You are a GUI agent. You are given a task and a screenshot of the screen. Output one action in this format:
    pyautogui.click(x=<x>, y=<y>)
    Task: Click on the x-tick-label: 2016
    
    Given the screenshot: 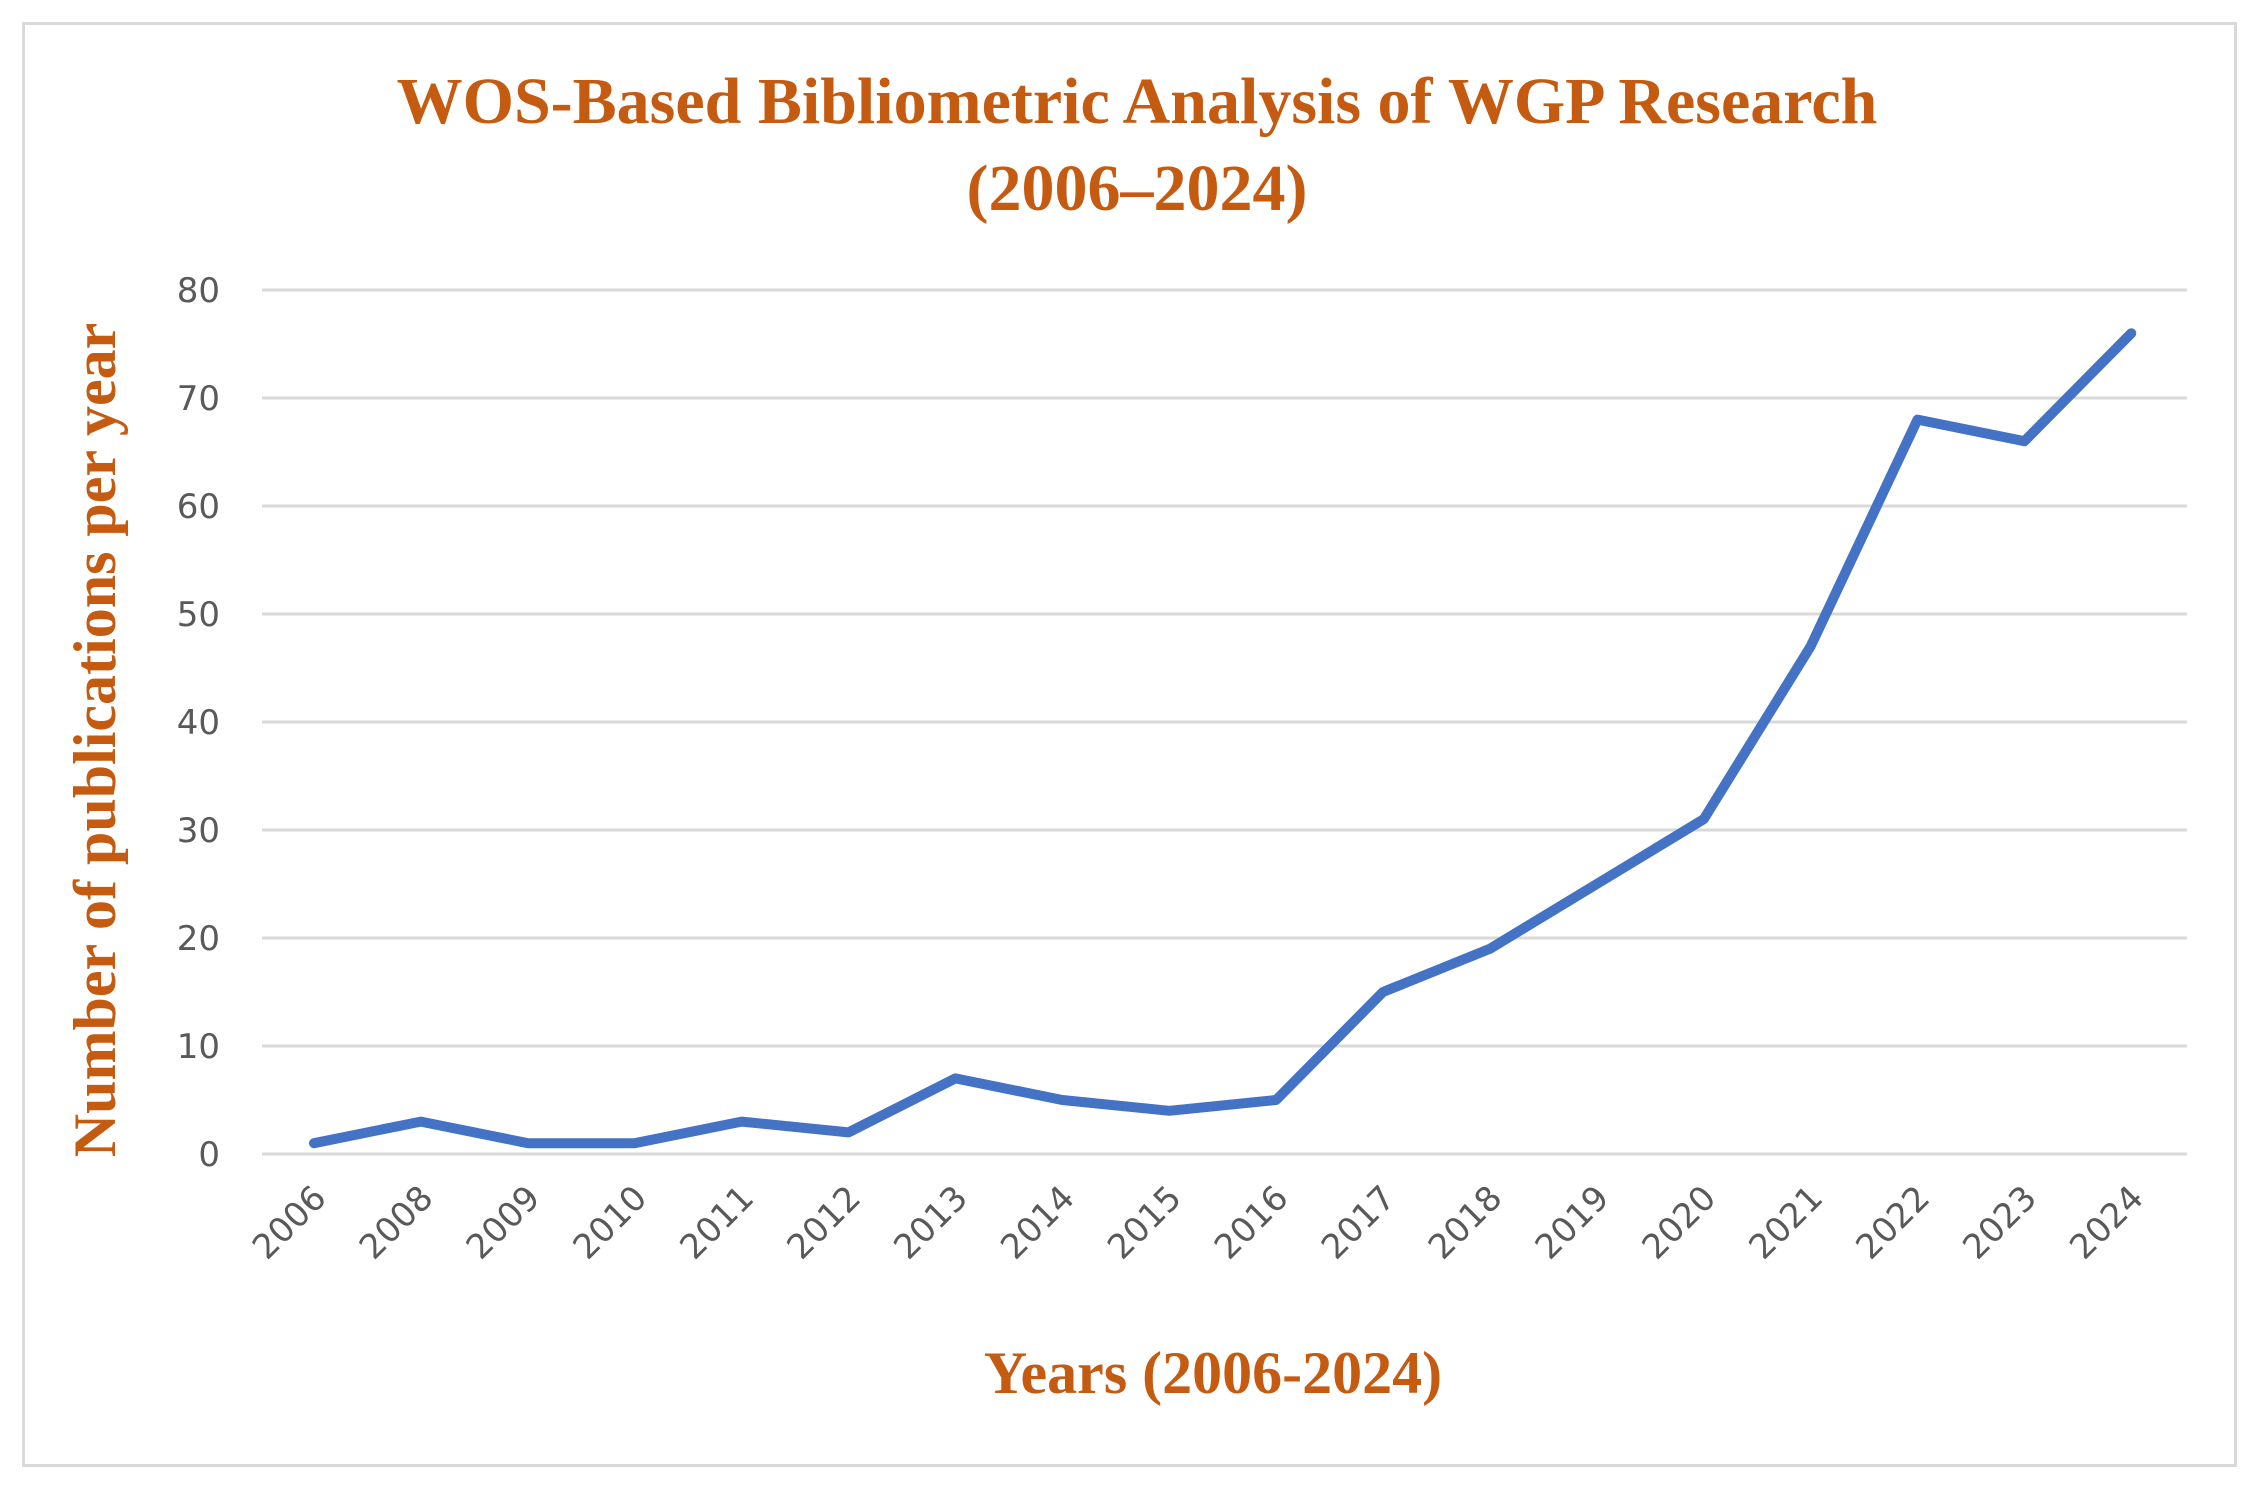 What is the action you would take?
    pyautogui.click(x=1251, y=1222)
    